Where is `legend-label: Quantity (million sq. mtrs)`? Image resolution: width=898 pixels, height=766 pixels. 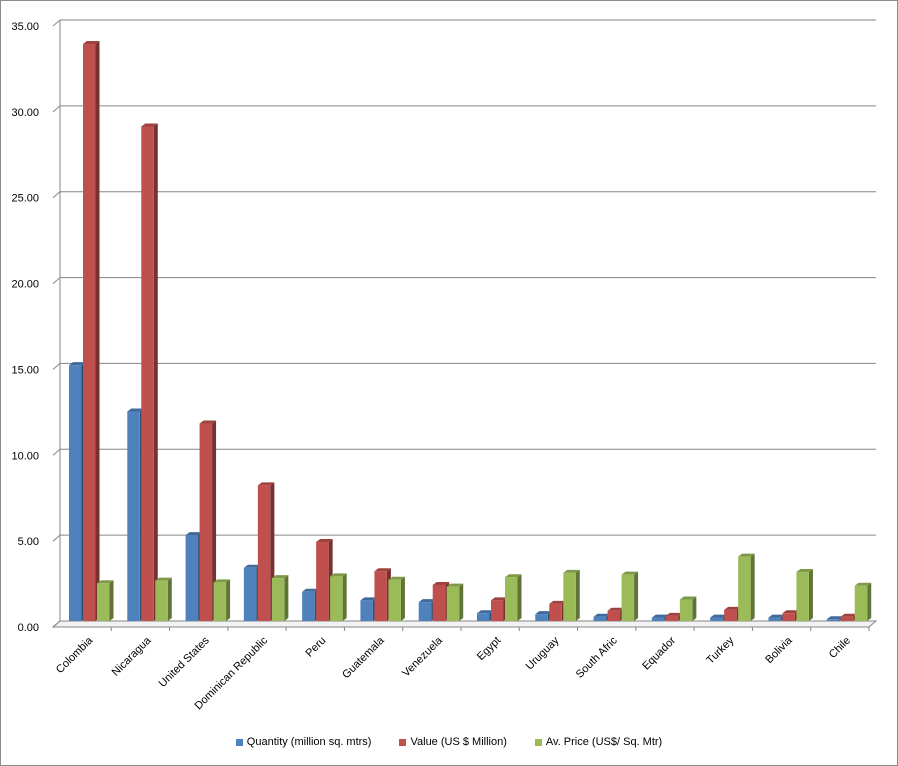
legend-label: Quantity (million sq. mtrs) is located at coordinates (309, 742).